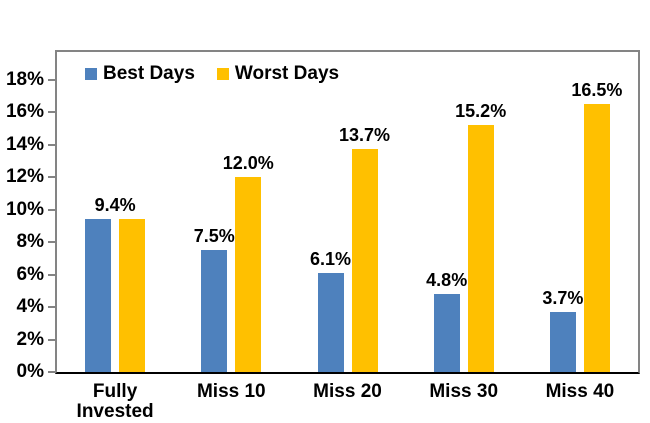 The width and height of the screenshot is (650, 423). Describe the element at coordinates (24, 177) in the screenshot. I see `y-axis-tick-label: 12%` at that location.